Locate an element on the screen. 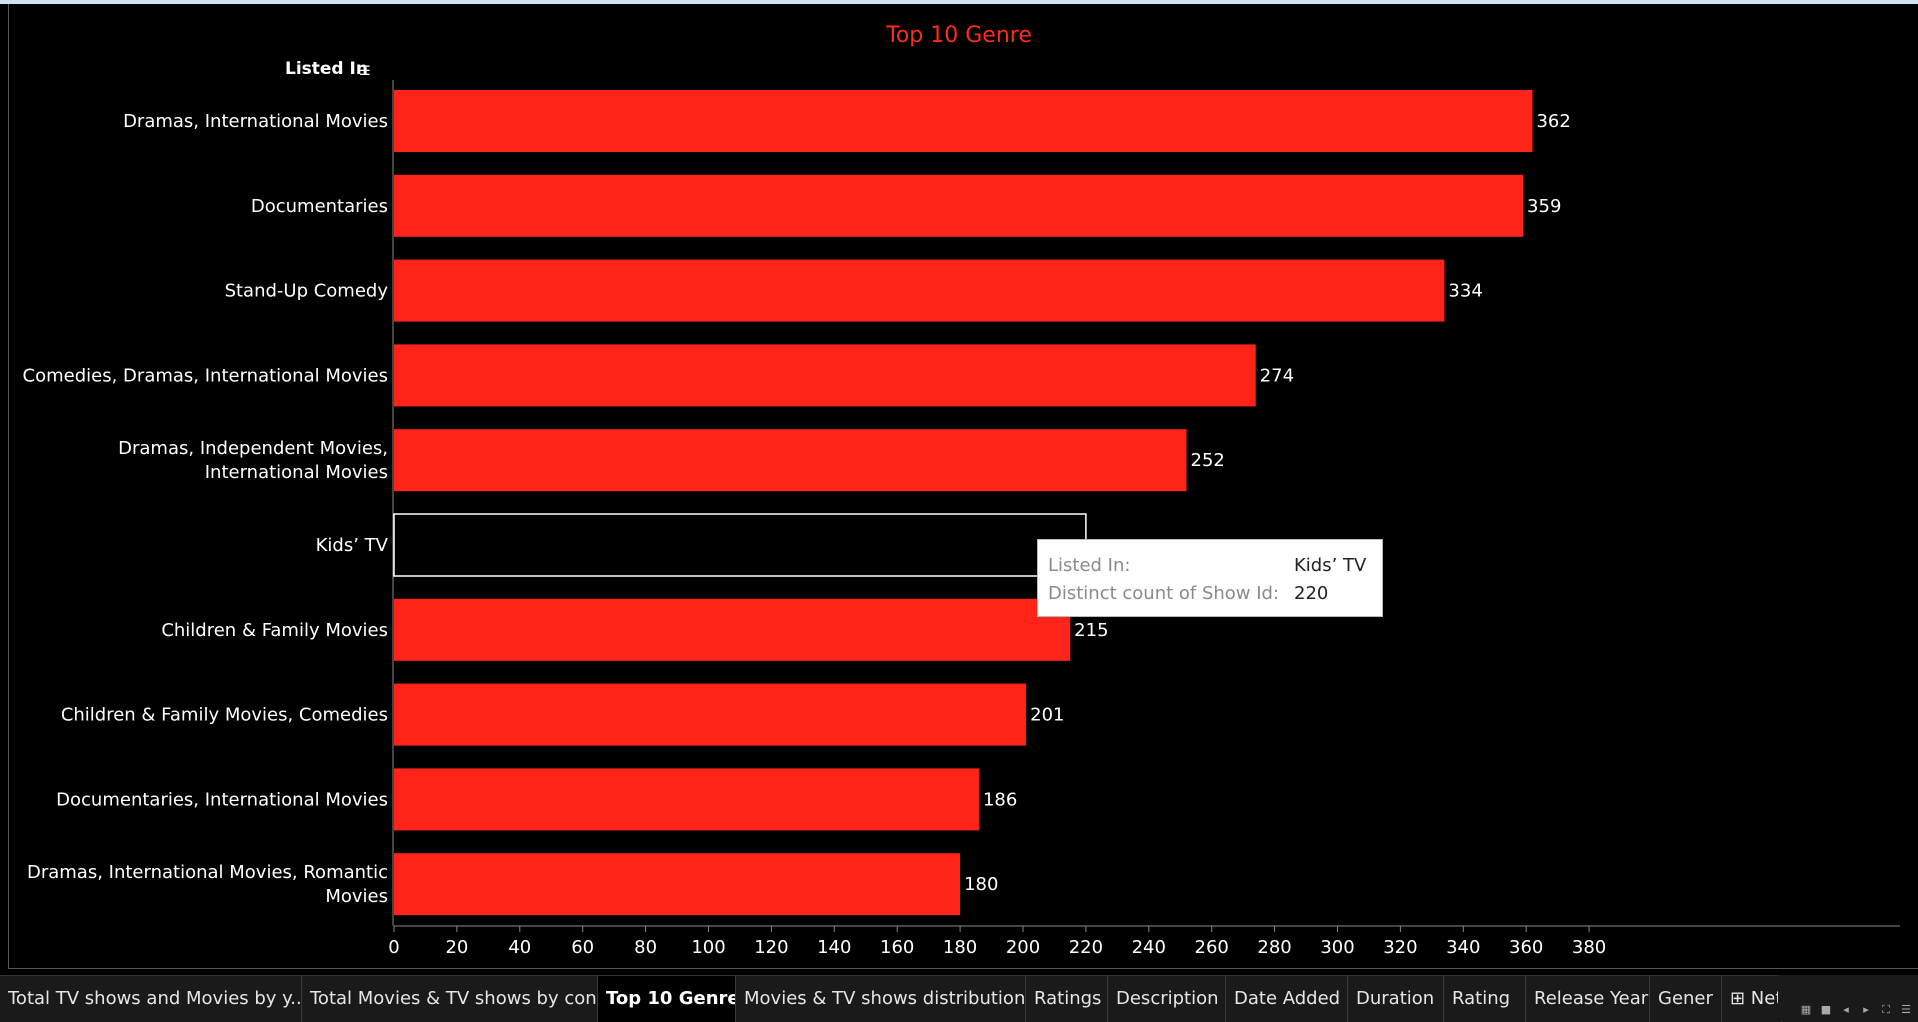 This screenshot has width=1918, height=1022. tab-4: Movies & TV shows distribution is located at coordinates (881, 999).